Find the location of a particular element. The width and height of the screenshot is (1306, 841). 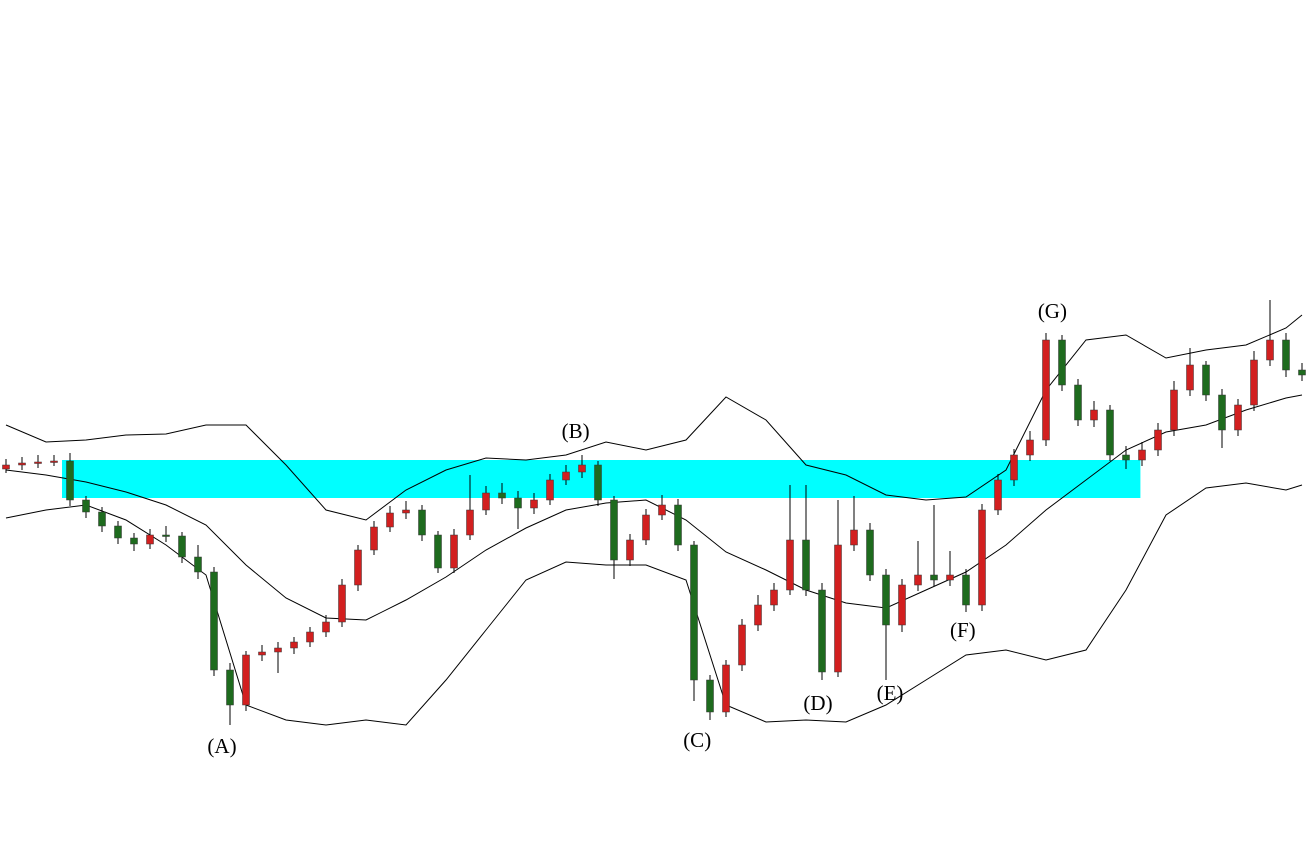

point-label: (A) is located at coordinates (221, 746).